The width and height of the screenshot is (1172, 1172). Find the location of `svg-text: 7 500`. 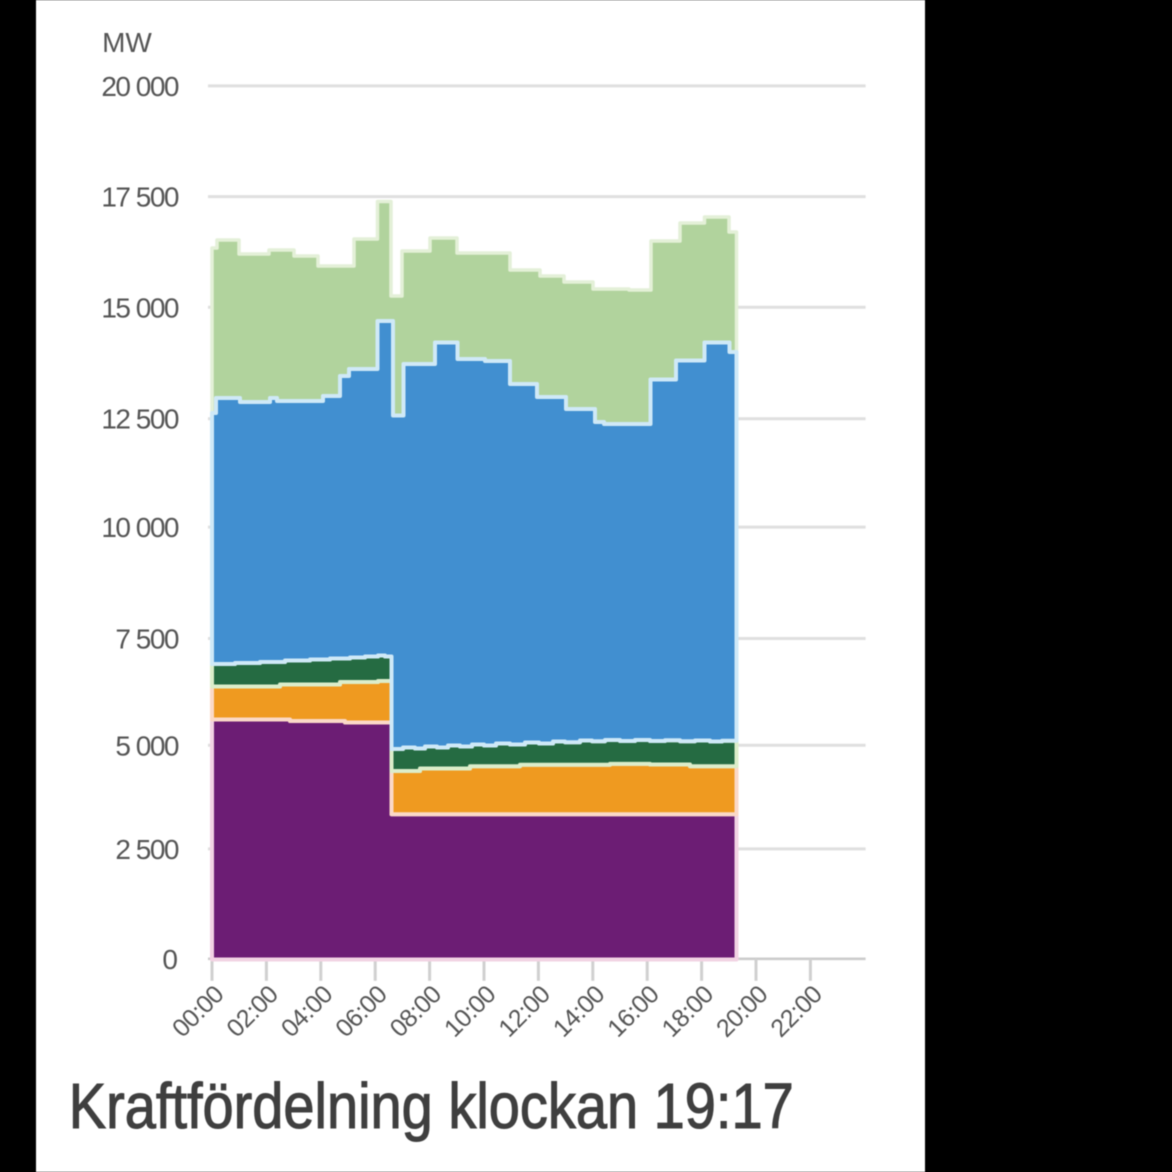

svg-text: 7 500 is located at coordinates (146, 639).